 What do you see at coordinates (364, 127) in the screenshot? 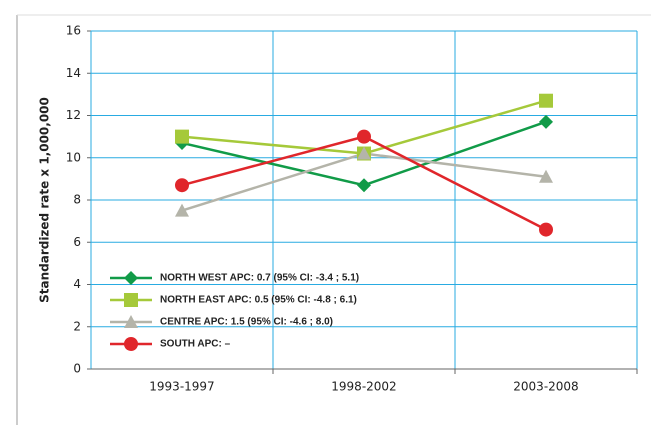
I see `series-line` at bounding box center [364, 127].